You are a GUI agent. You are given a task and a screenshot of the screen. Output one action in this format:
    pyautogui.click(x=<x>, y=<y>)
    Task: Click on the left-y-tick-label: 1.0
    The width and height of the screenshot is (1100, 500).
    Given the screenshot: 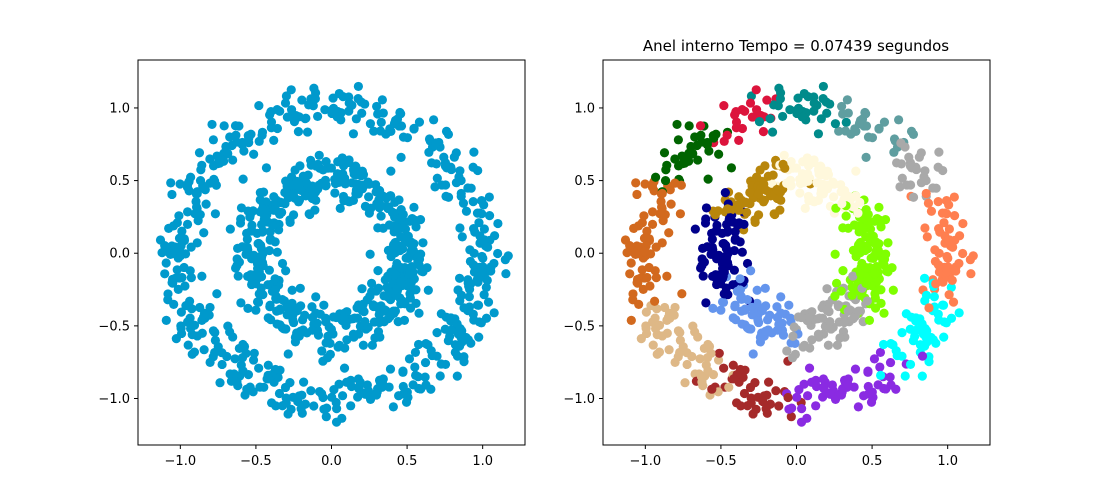 What is the action you would take?
    pyautogui.click(x=119, y=108)
    